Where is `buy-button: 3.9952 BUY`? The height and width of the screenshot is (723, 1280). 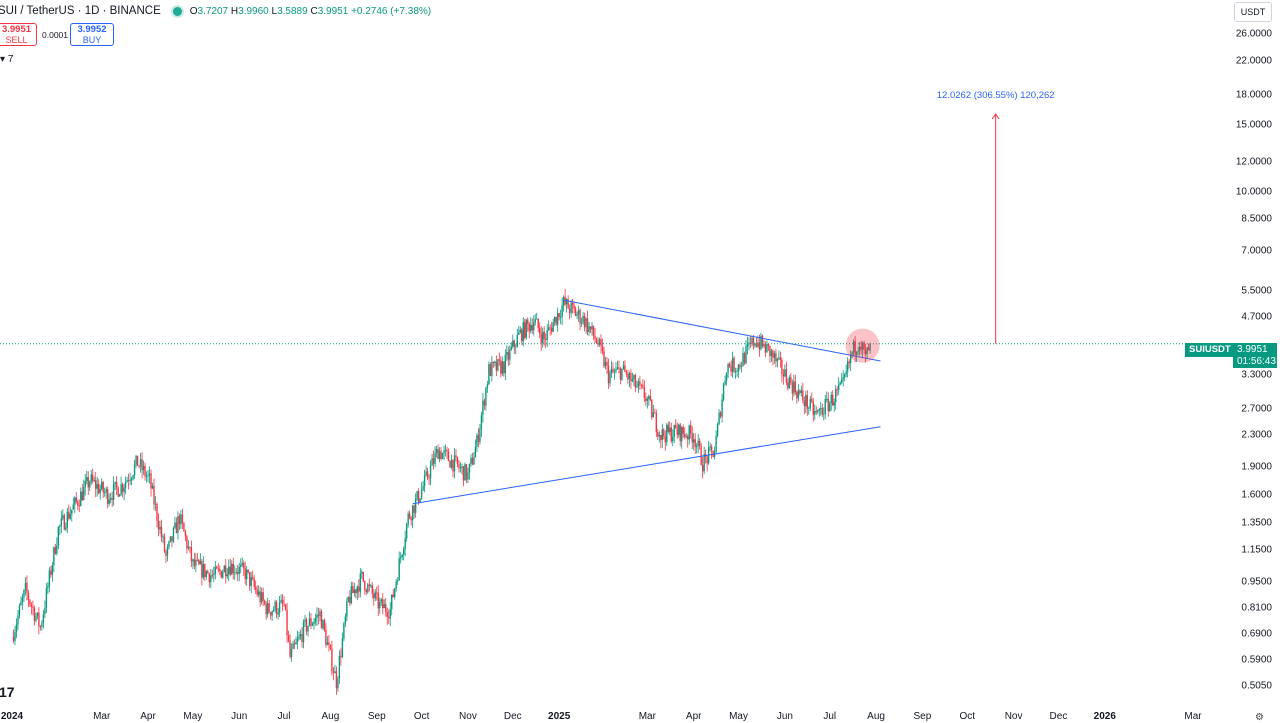
buy-button: 3.9952 BUY is located at coordinates (92, 34).